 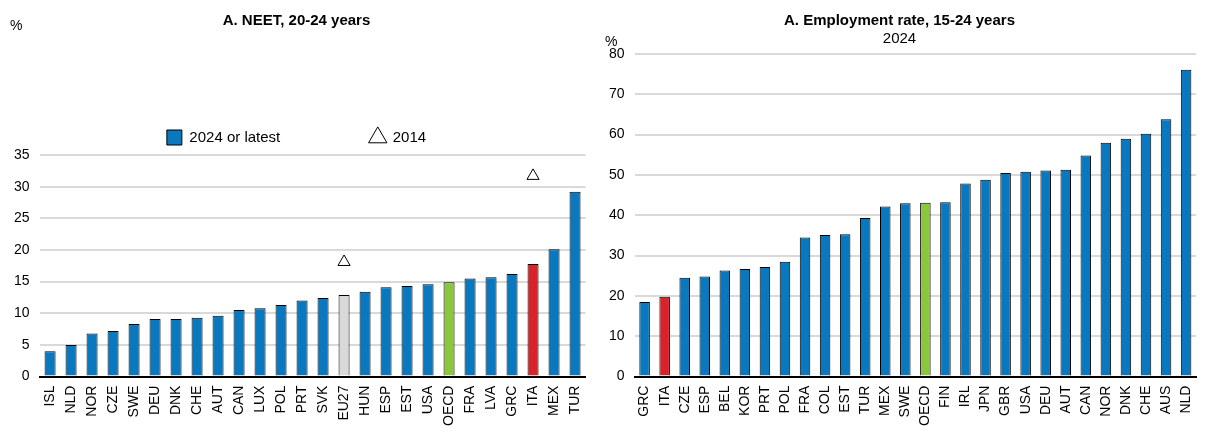 I want to click on x-tick-label: GBR, so click(x=1004, y=400).